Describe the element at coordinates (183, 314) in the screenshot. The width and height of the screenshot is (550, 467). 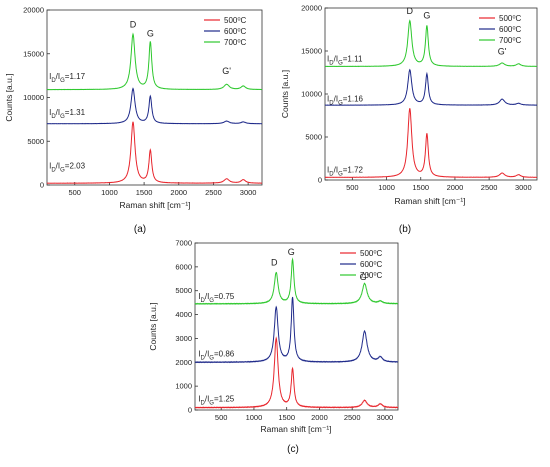
I see `y-tick-label: 4000` at that location.